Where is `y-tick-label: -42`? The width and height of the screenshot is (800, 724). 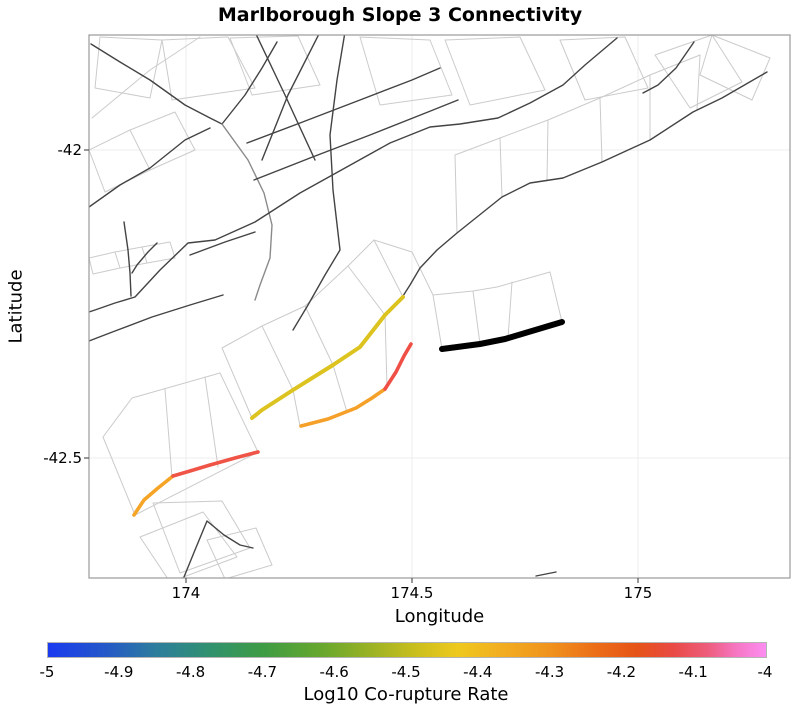 y-tick-label: -42 is located at coordinates (70, 150).